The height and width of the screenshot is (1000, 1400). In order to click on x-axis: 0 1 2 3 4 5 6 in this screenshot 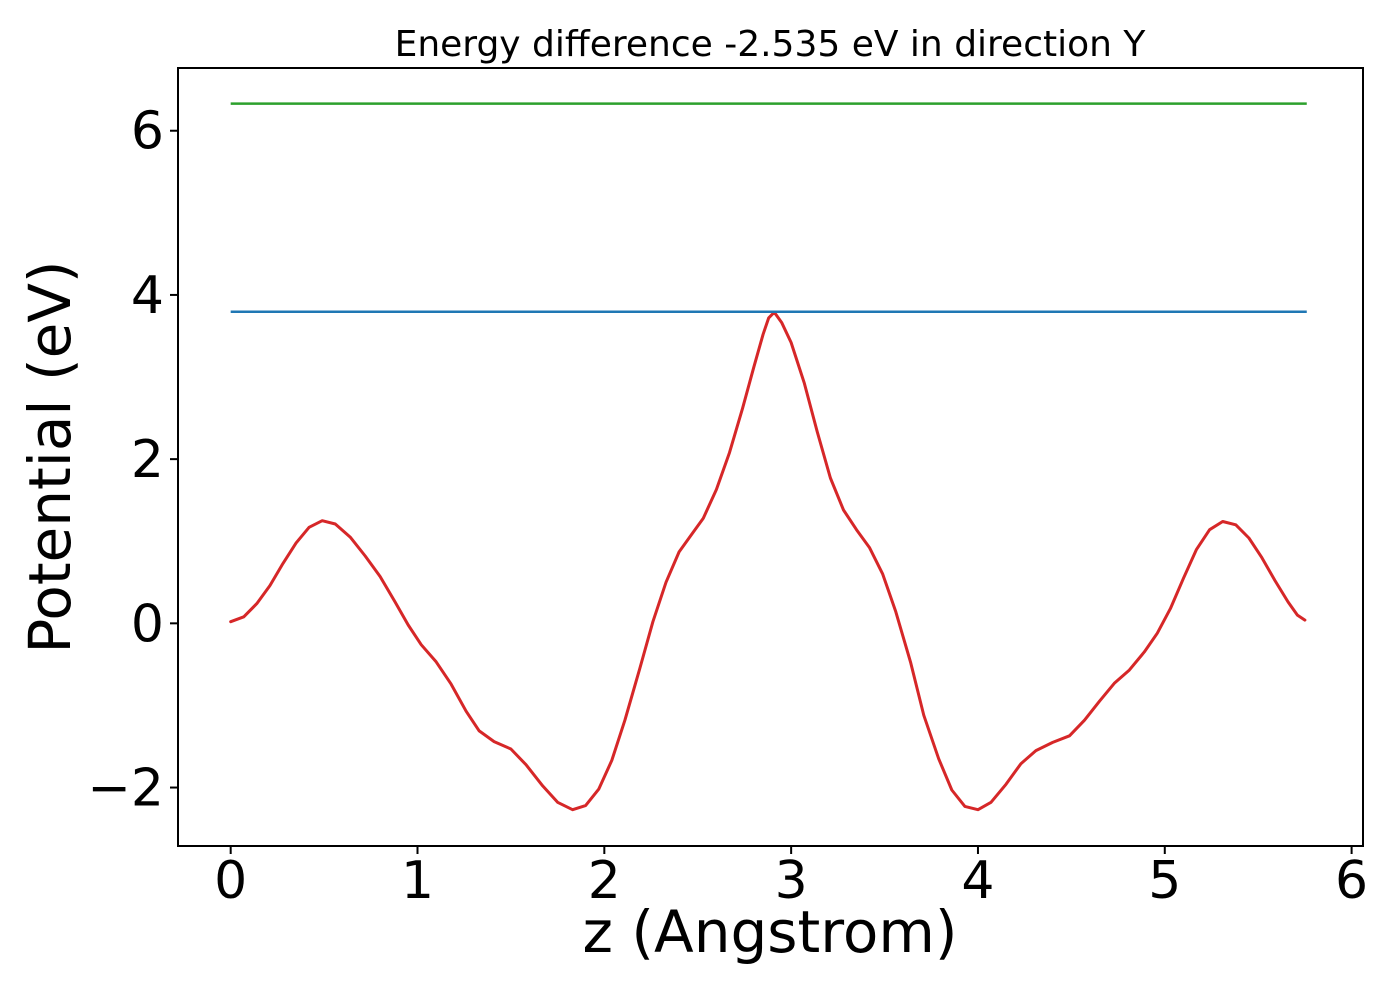, I will do `click(791, 878)`.